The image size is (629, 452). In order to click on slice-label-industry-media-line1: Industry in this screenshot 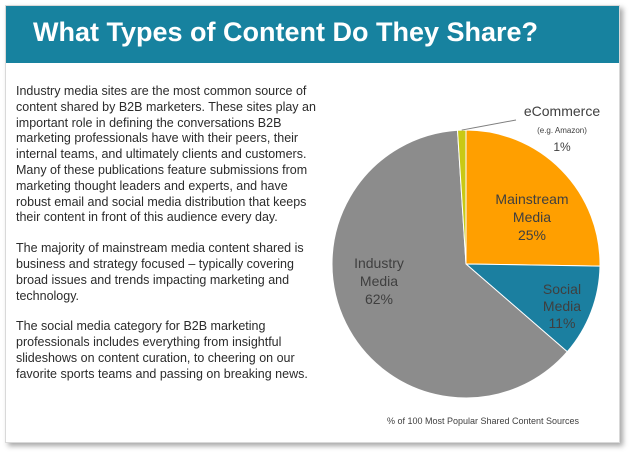, I will do `click(379, 263)`.